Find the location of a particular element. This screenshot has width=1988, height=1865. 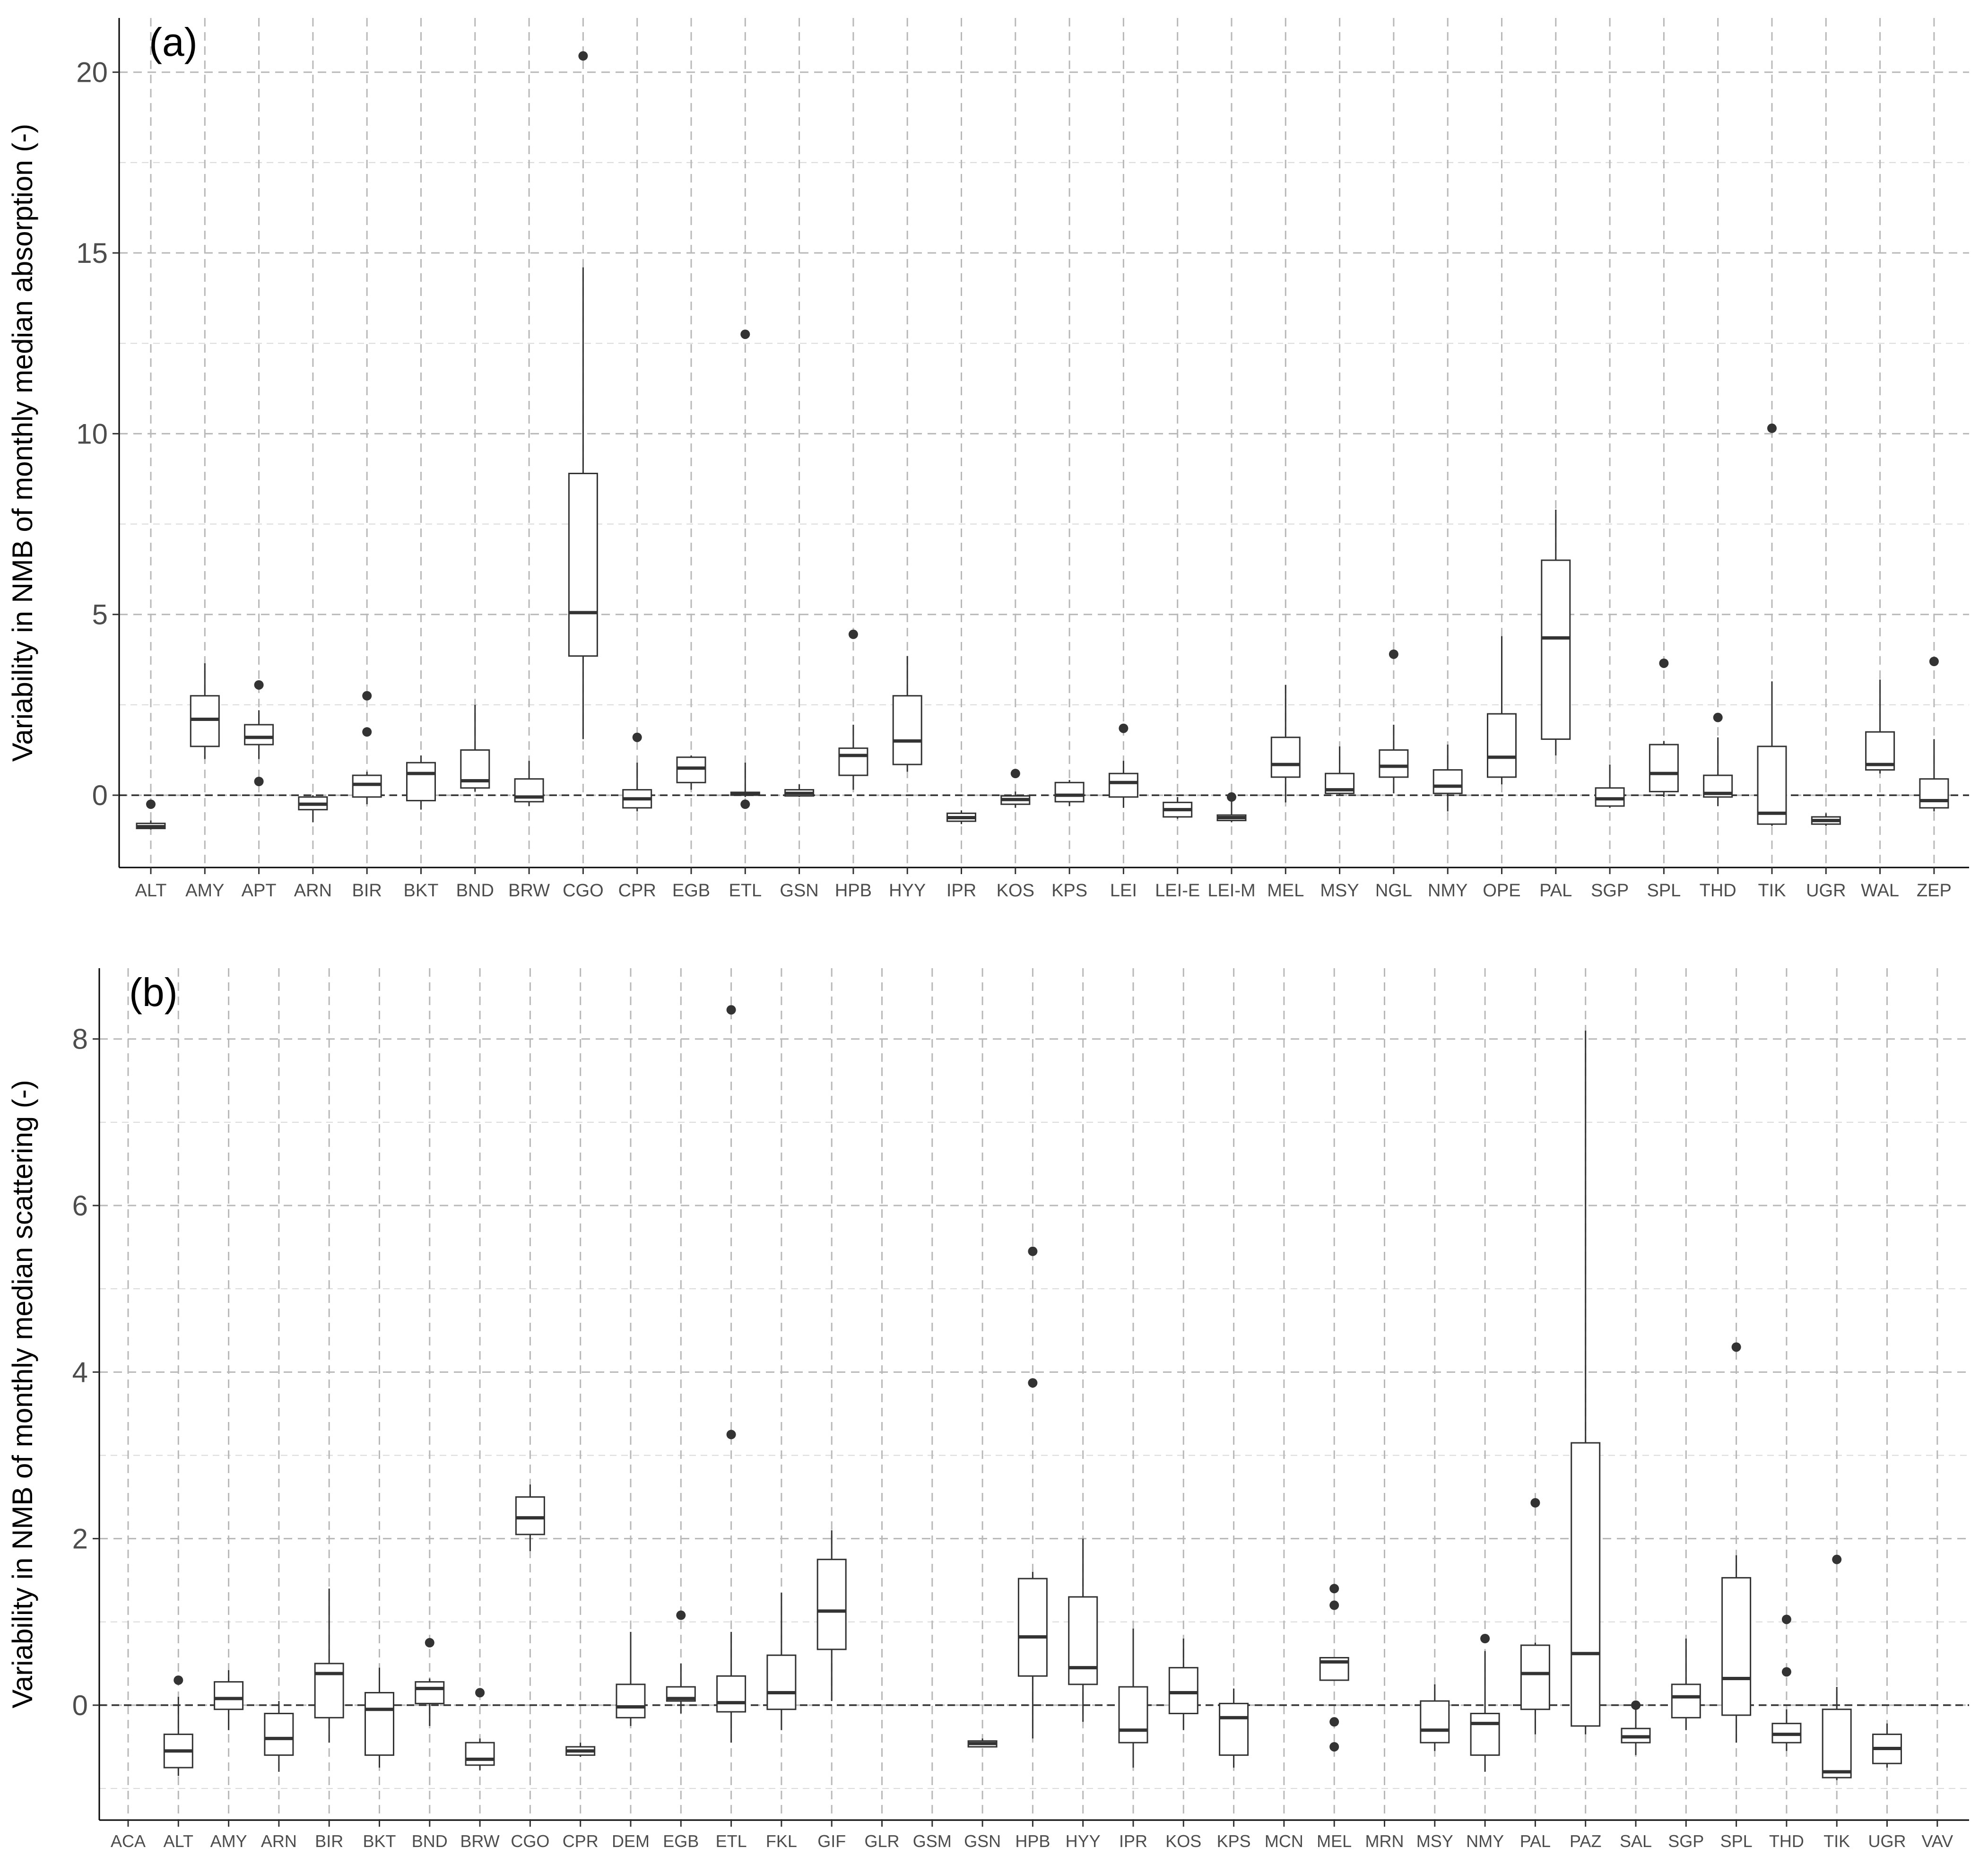

panel-label: (b) is located at coordinates (153, 992).